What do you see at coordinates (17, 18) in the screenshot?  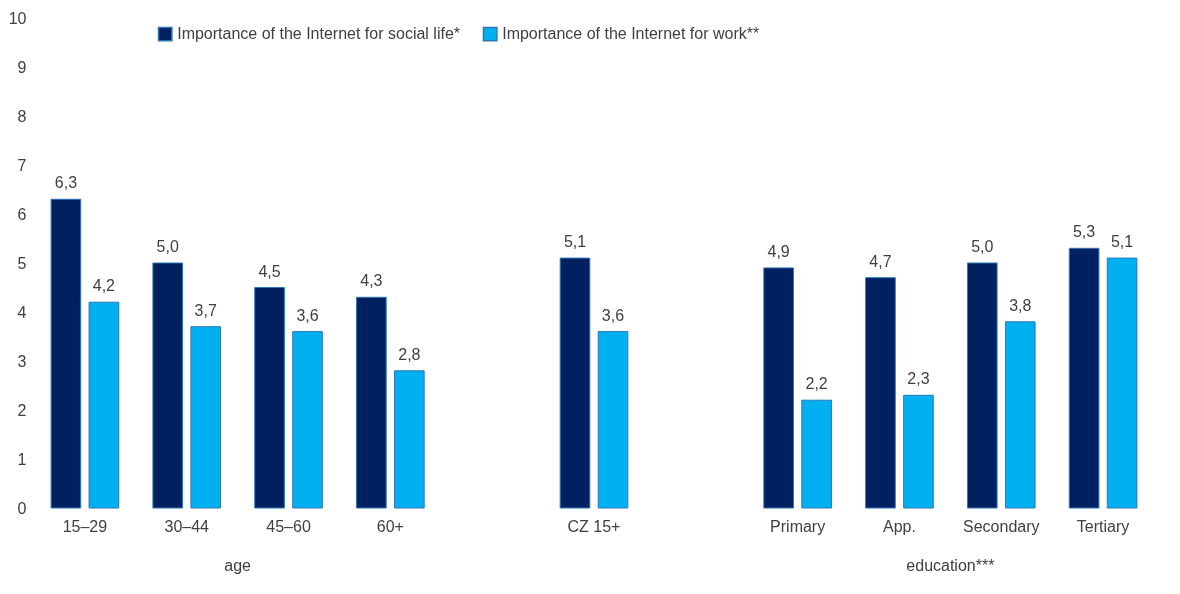 I see `y-tick-label: 10` at bounding box center [17, 18].